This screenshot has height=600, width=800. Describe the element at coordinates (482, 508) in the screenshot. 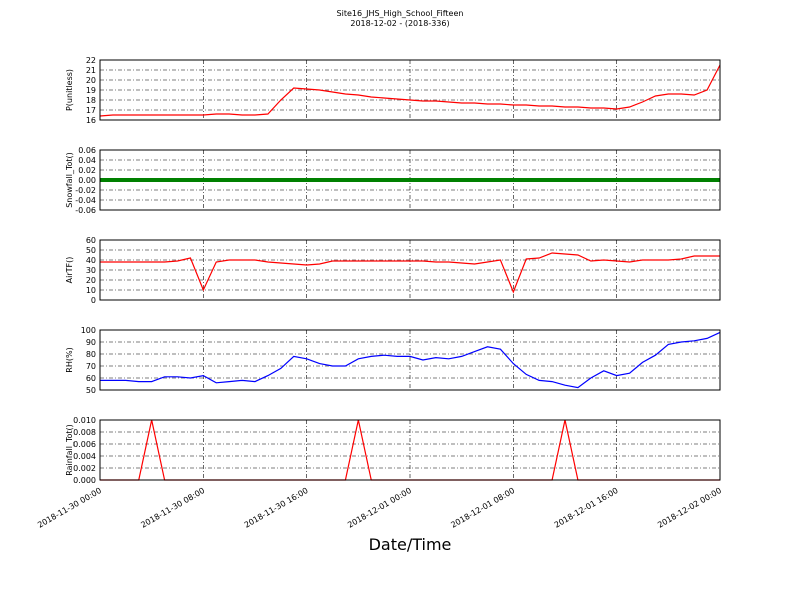

I see `x-tick-label: 2018-12-01 08:00` at that location.